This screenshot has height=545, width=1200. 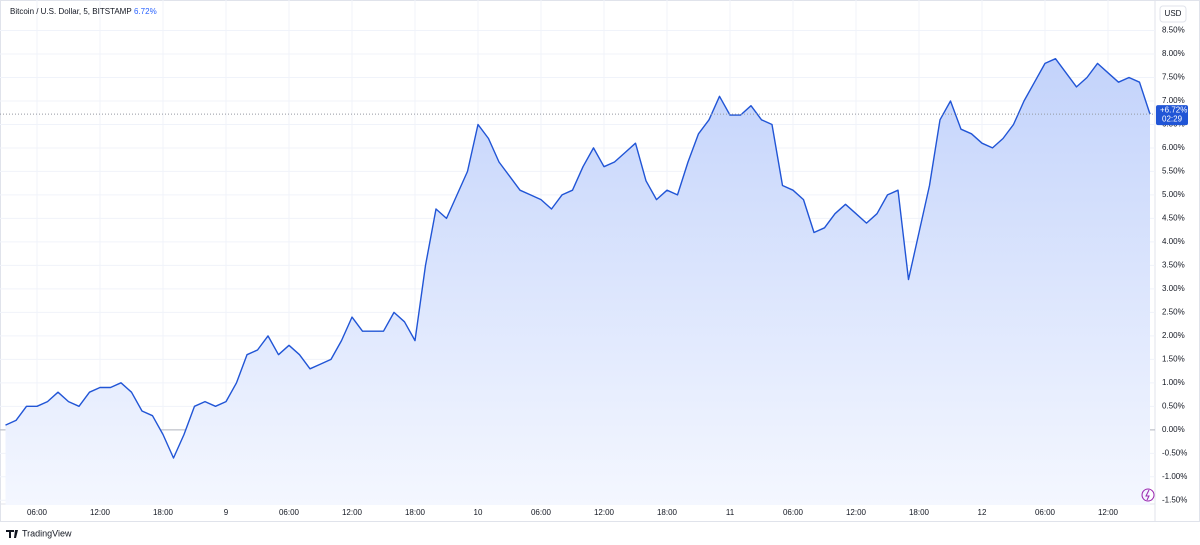 I want to click on y-tick-label: 1.00%, so click(x=1173, y=382).